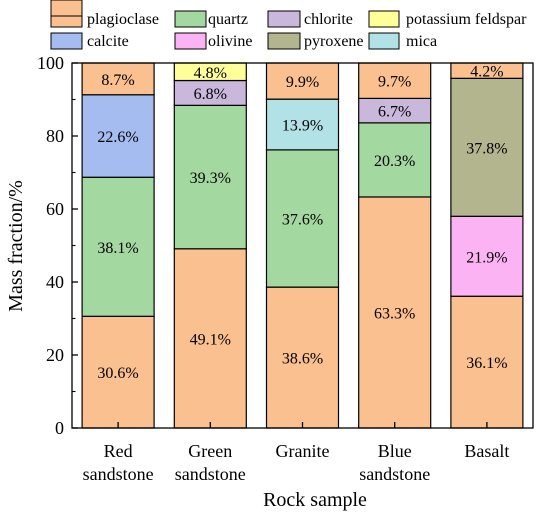 The image size is (550, 518). Describe the element at coordinates (55, 355) in the screenshot. I see `y-tick-label: 20` at that location.